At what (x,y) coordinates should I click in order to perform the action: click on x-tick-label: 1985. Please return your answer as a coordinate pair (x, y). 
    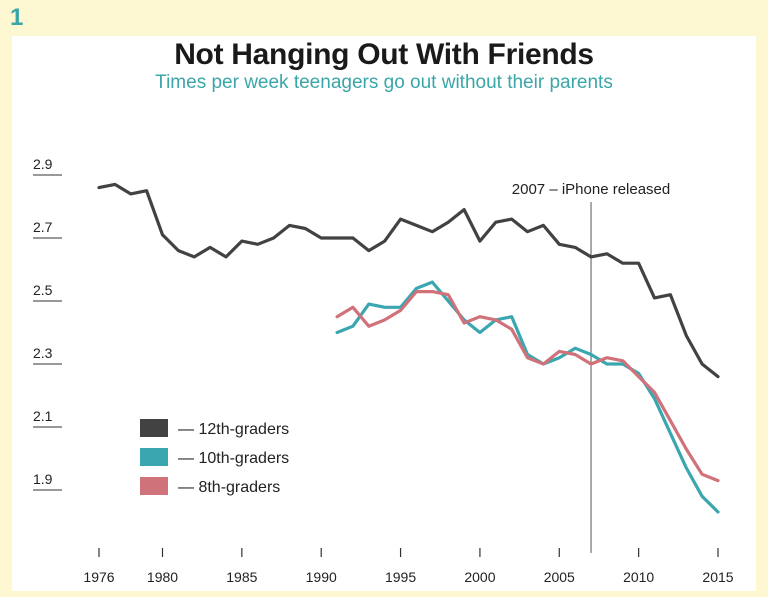
    Looking at the image, I should click on (241, 577).